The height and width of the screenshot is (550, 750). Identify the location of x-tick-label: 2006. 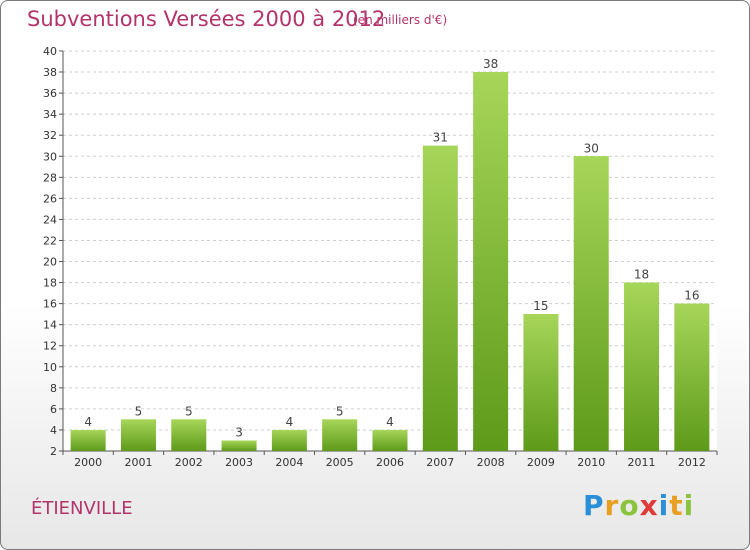
(390, 462).